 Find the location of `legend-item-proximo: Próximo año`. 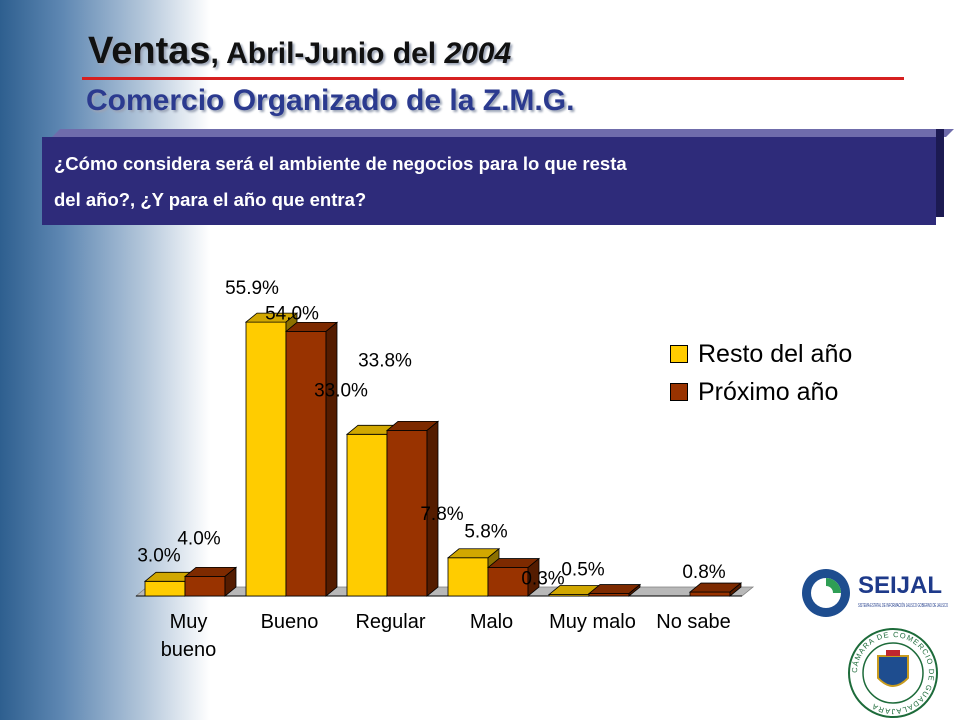

legend-item-proximo: Próximo año is located at coordinates (761, 392).